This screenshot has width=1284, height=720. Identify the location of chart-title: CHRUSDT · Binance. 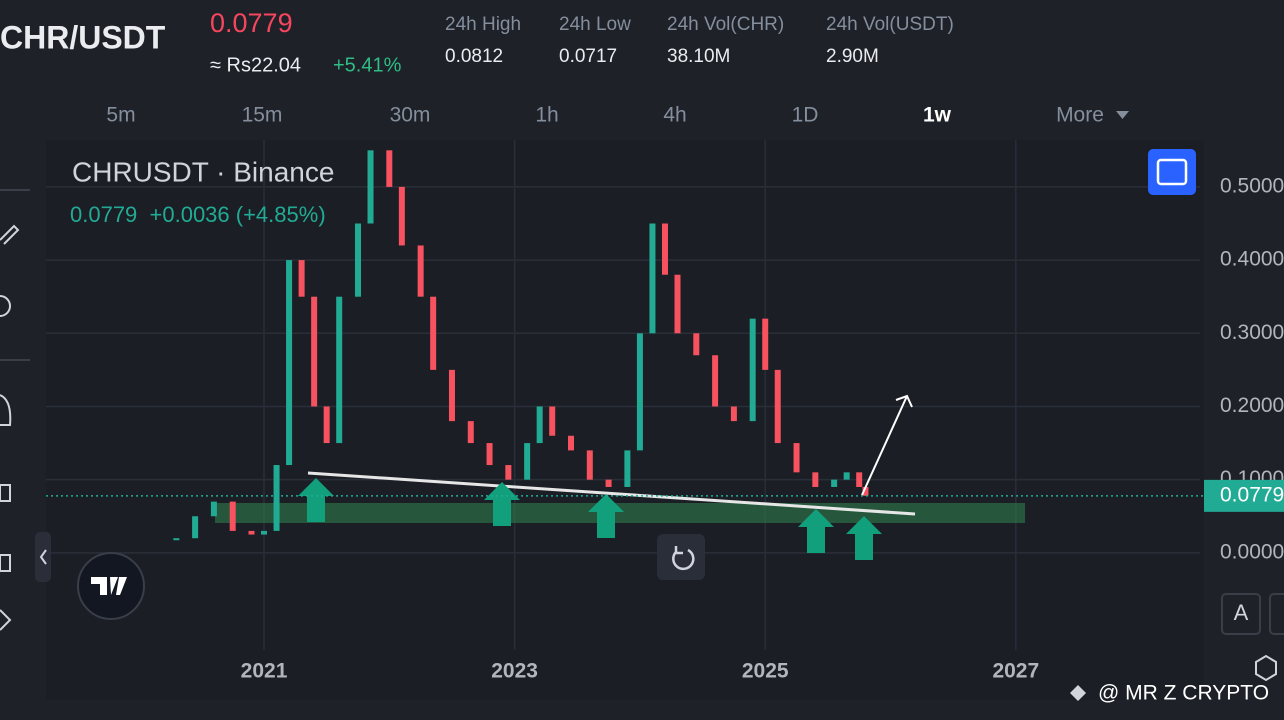
(203, 171).